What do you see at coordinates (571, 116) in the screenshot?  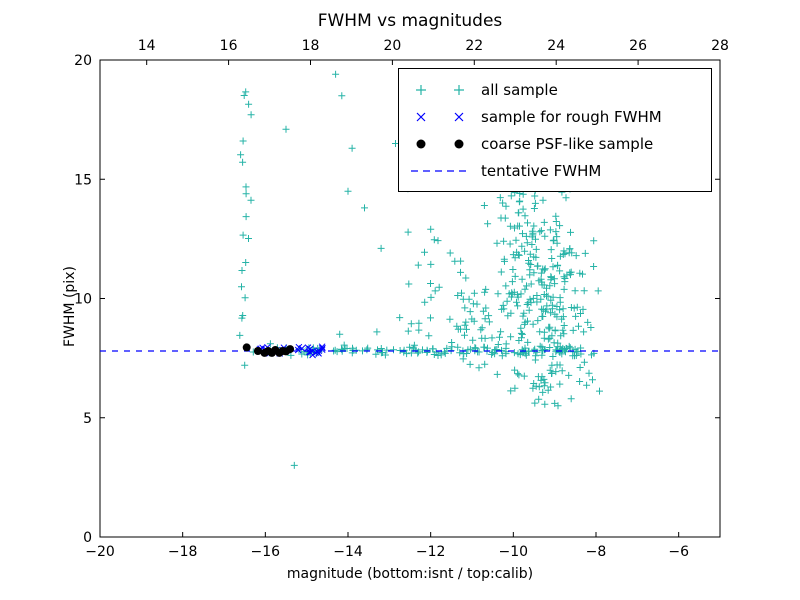 I see `legend-label: sample for rough FWHM` at bounding box center [571, 116].